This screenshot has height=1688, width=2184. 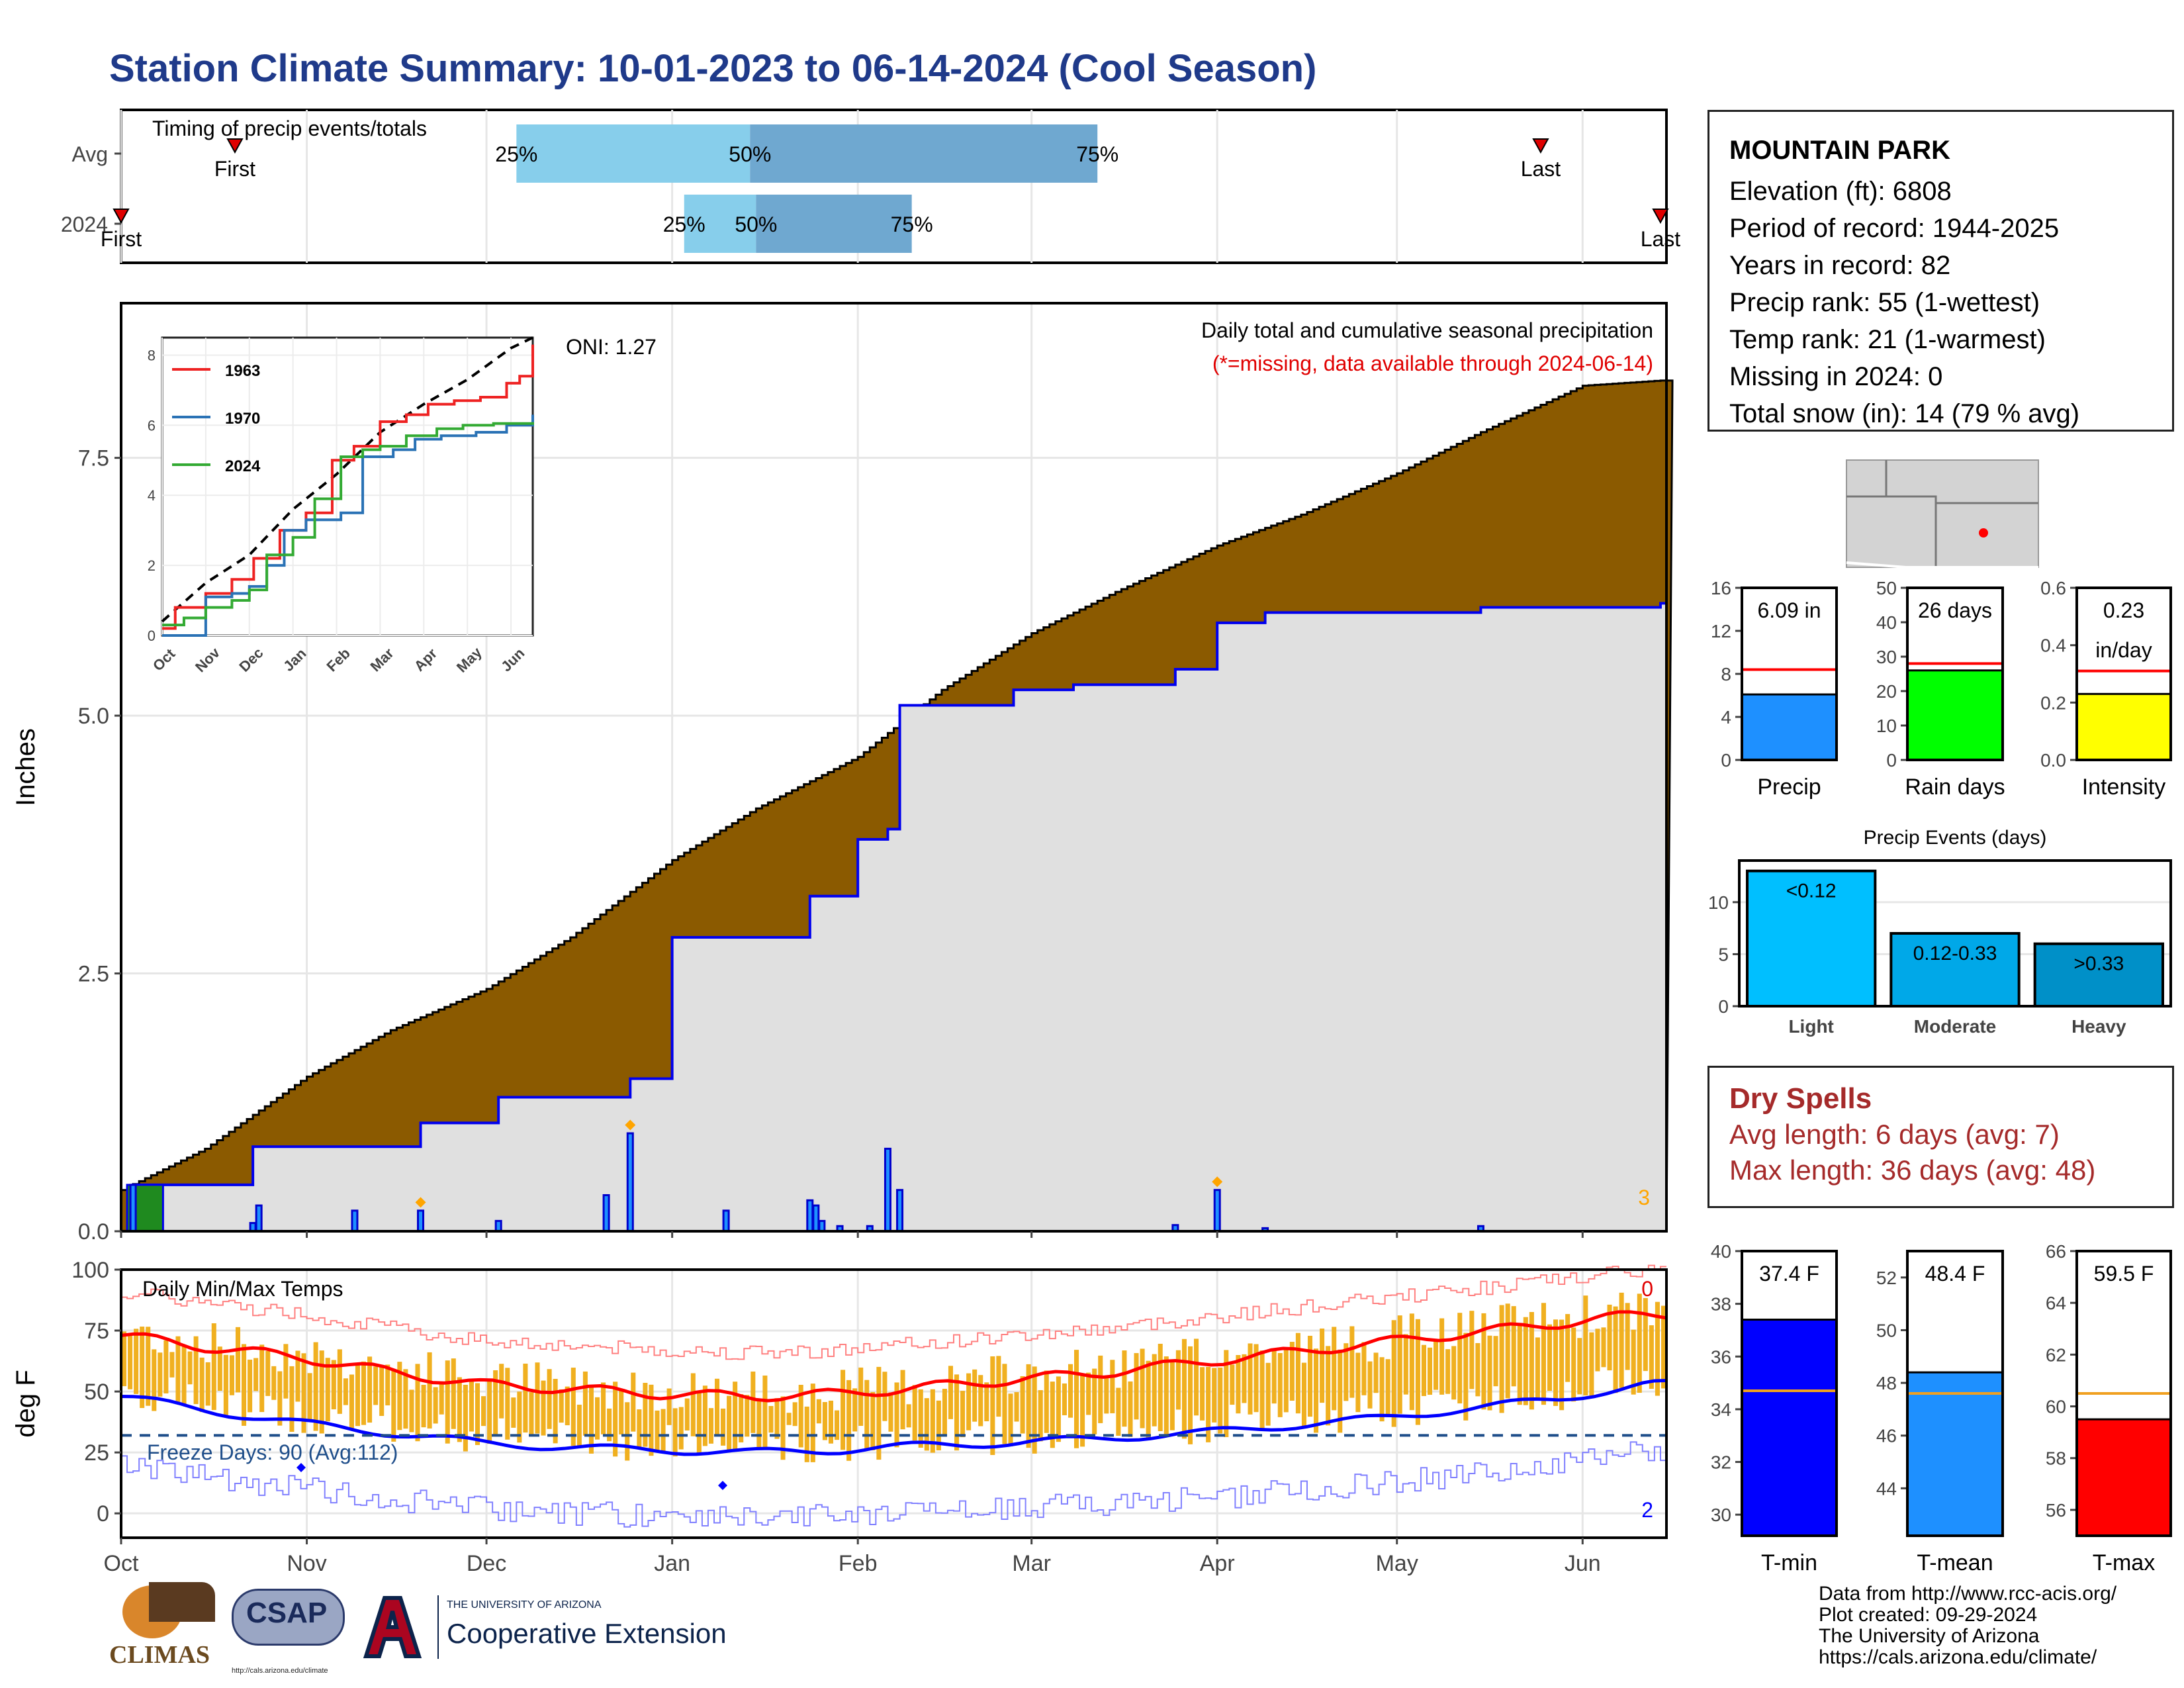 What do you see at coordinates (1891, 760) in the screenshot?
I see `raindays-gauge-ytick-label: 0` at bounding box center [1891, 760].